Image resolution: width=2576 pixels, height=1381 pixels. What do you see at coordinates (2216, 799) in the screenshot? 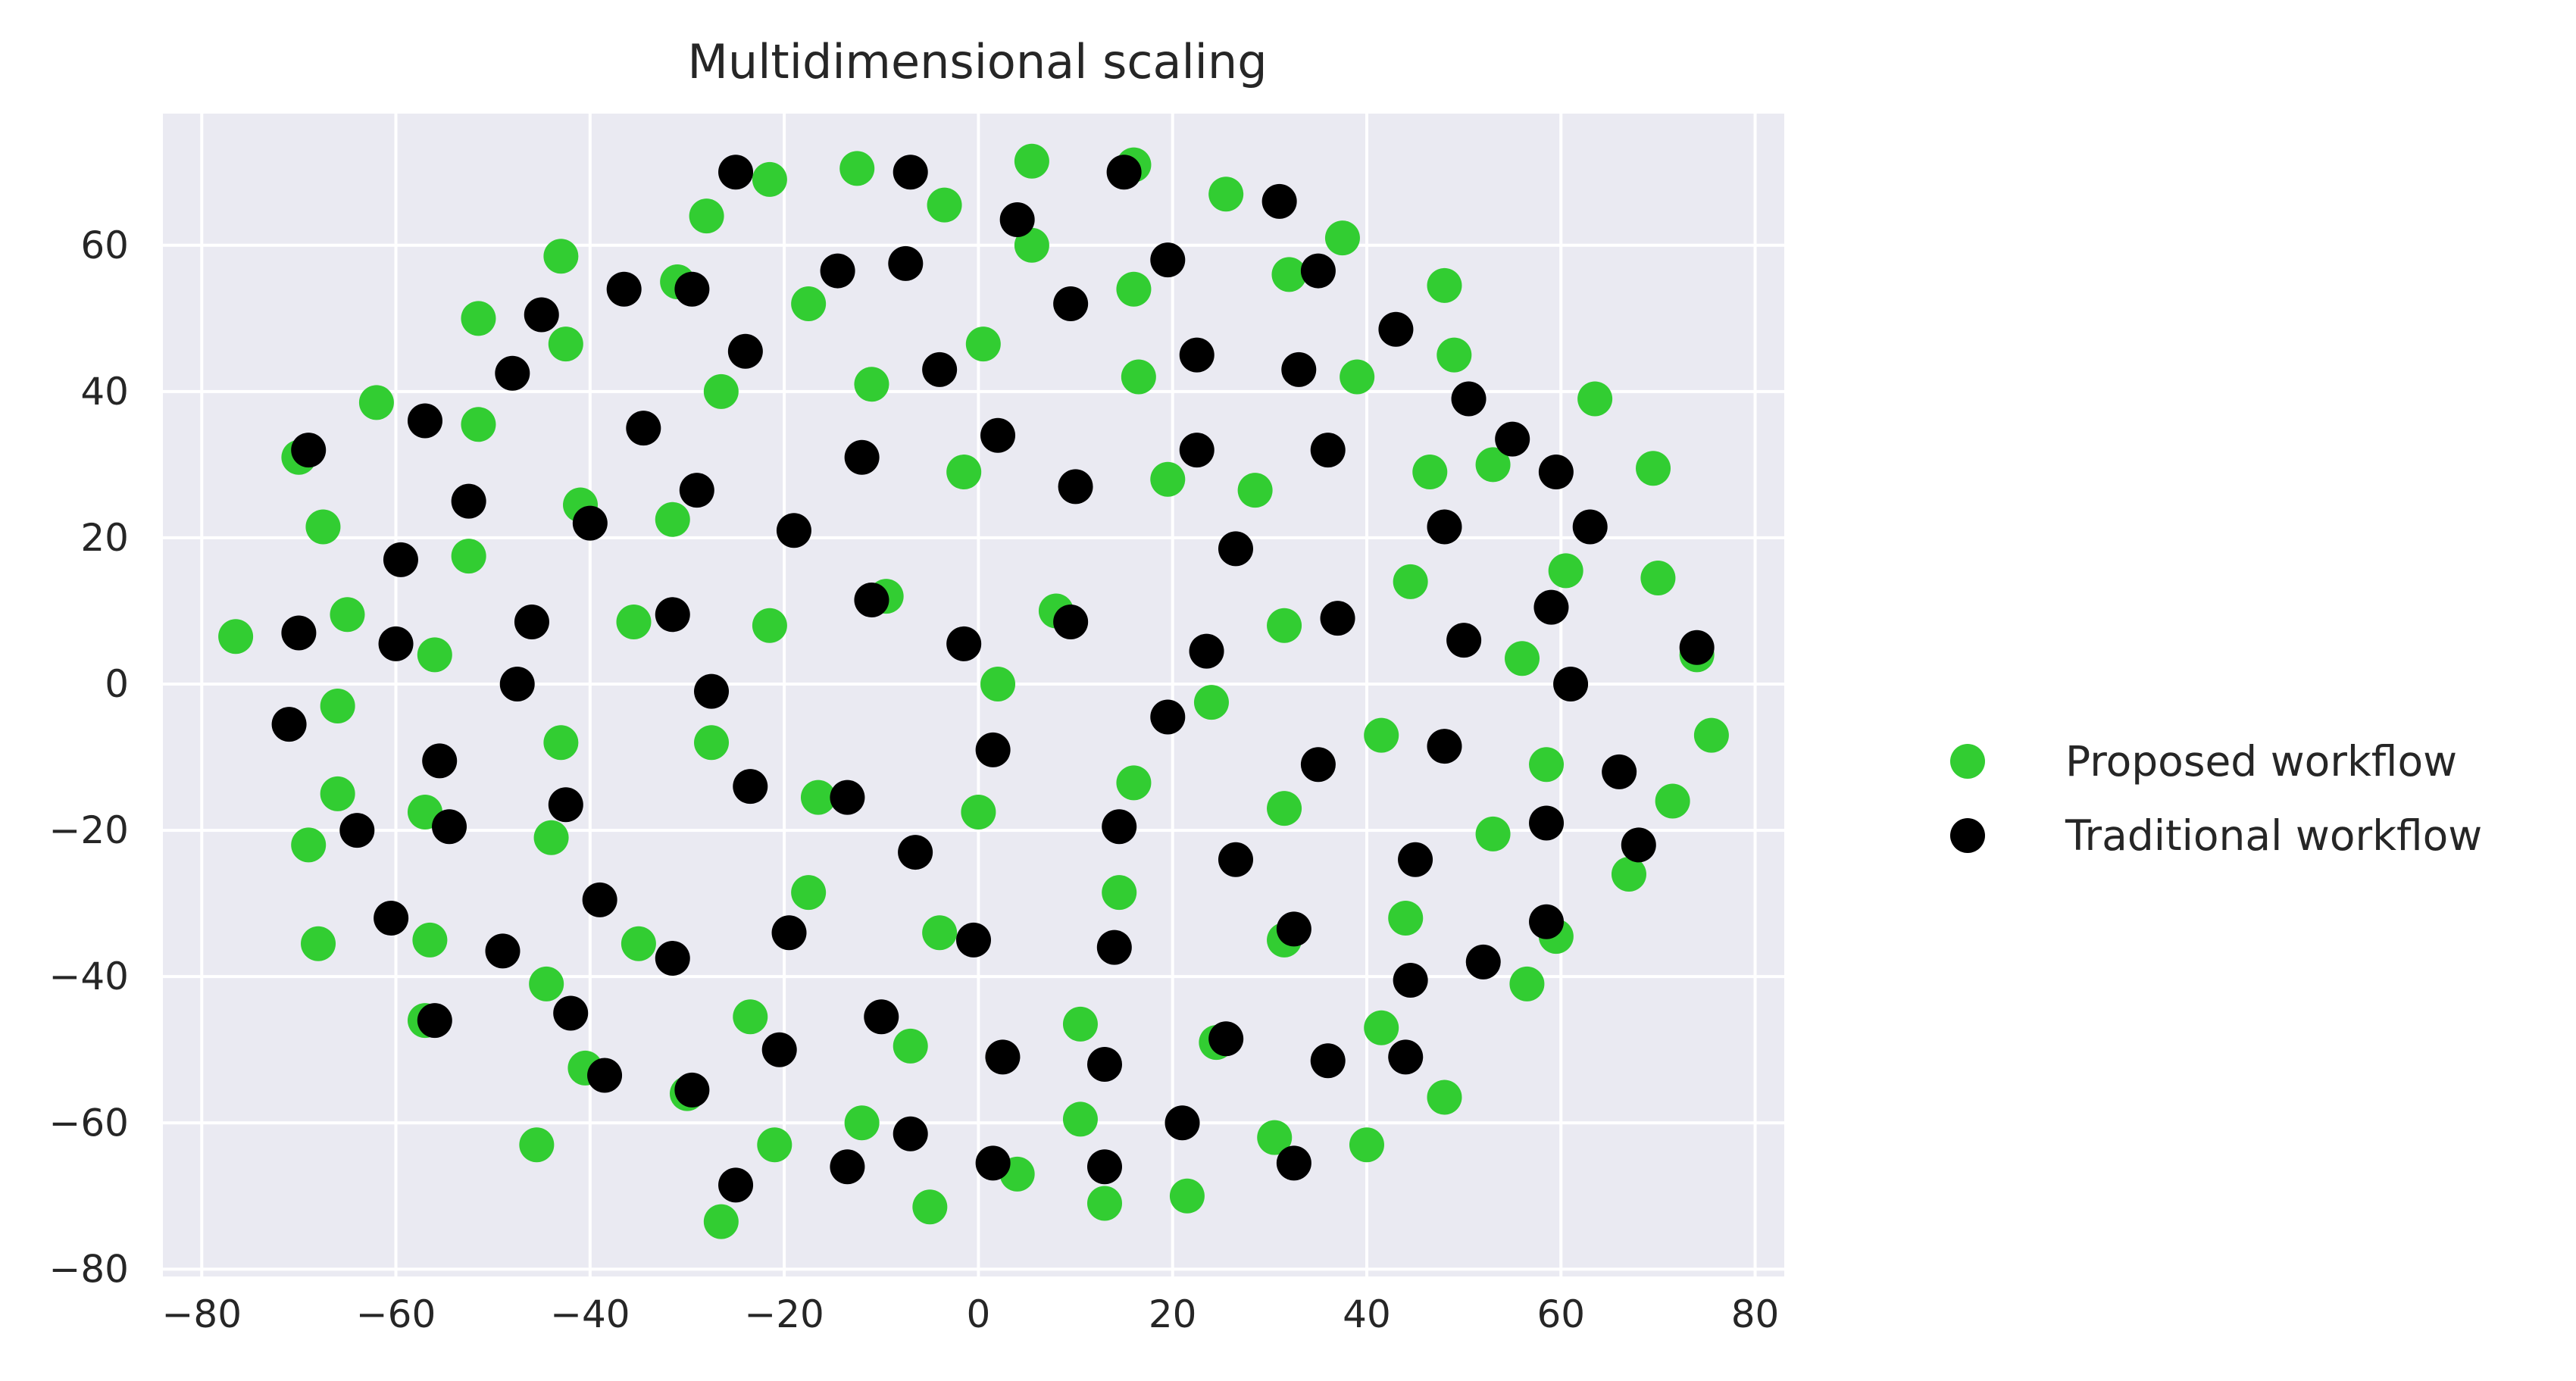
I see `legend: Proposed workflow Traditional workflow` at bounding box center [2216, 799].